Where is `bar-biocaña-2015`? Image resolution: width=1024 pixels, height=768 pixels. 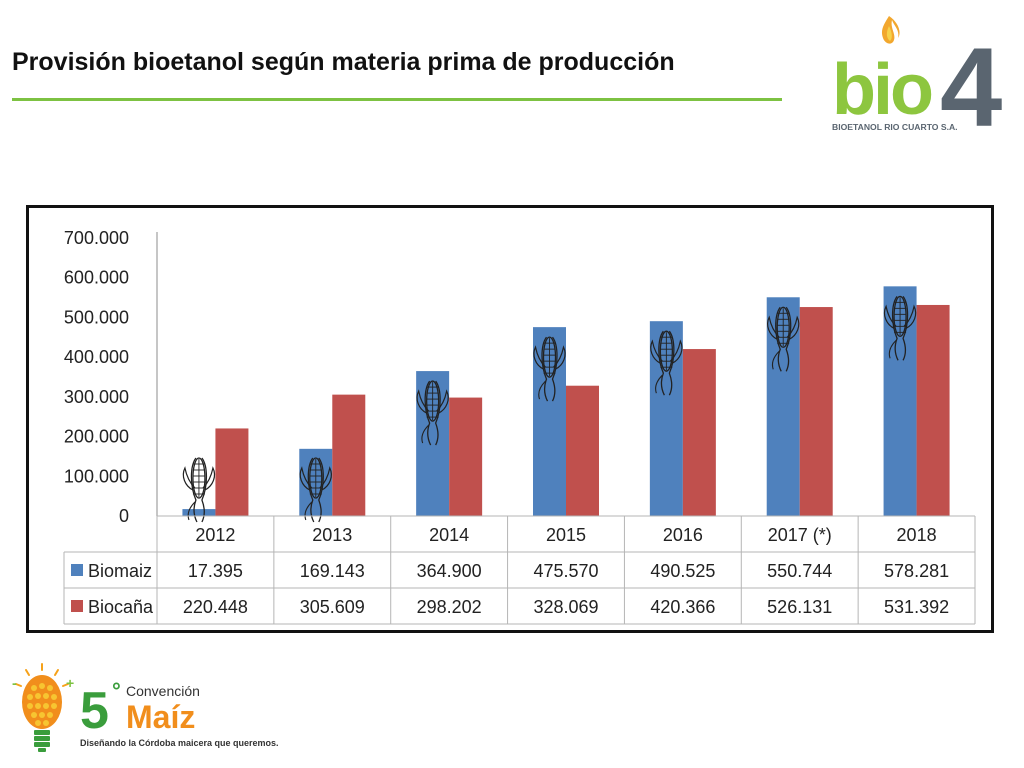 bar-biocaña-2015 is located at coordinates (582, 450).